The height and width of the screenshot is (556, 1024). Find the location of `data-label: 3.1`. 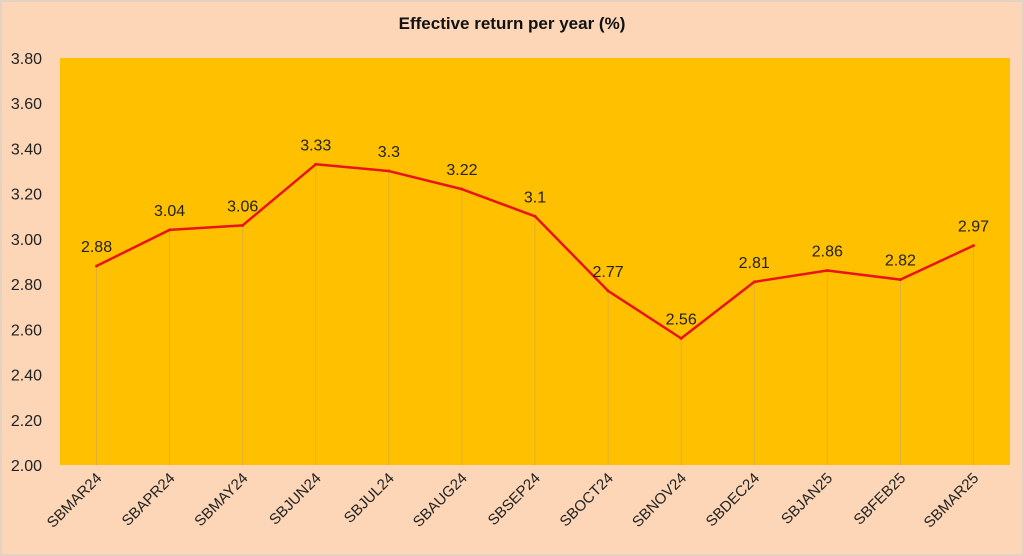

data-label: 3.1 is located at coordinates (535, 197).